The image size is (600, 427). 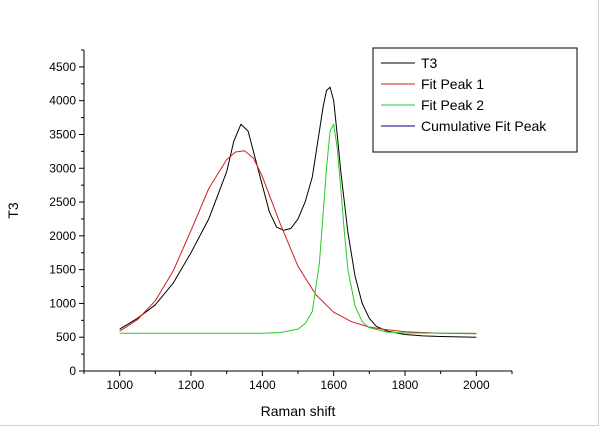 I want to click on legend-box, so click(x=475, y=100).